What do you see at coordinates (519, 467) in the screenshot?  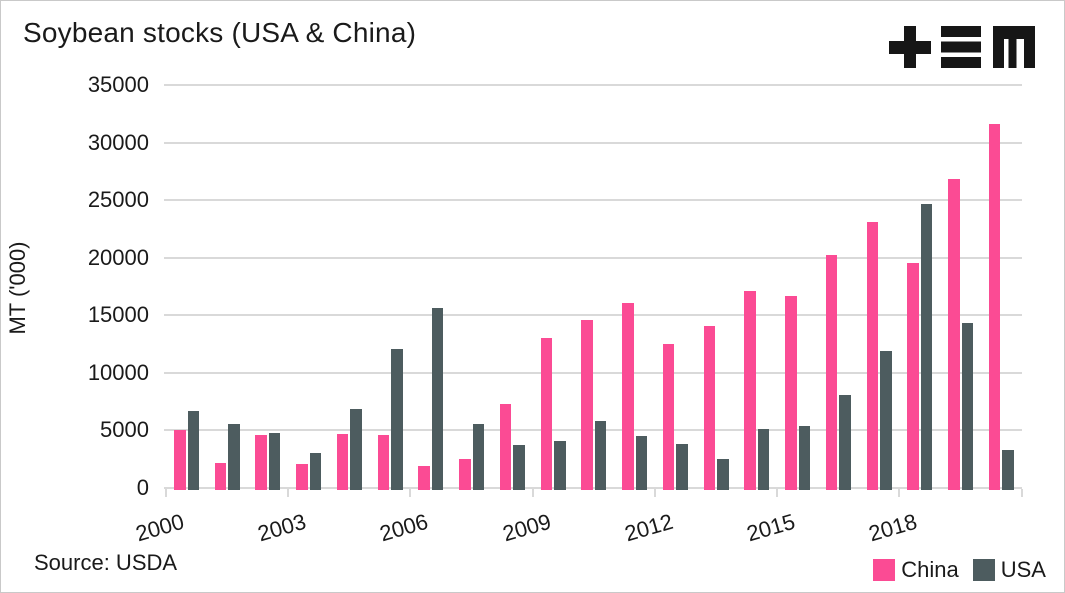 I see `bar-usa-2008` at bounding box center [519, 467].